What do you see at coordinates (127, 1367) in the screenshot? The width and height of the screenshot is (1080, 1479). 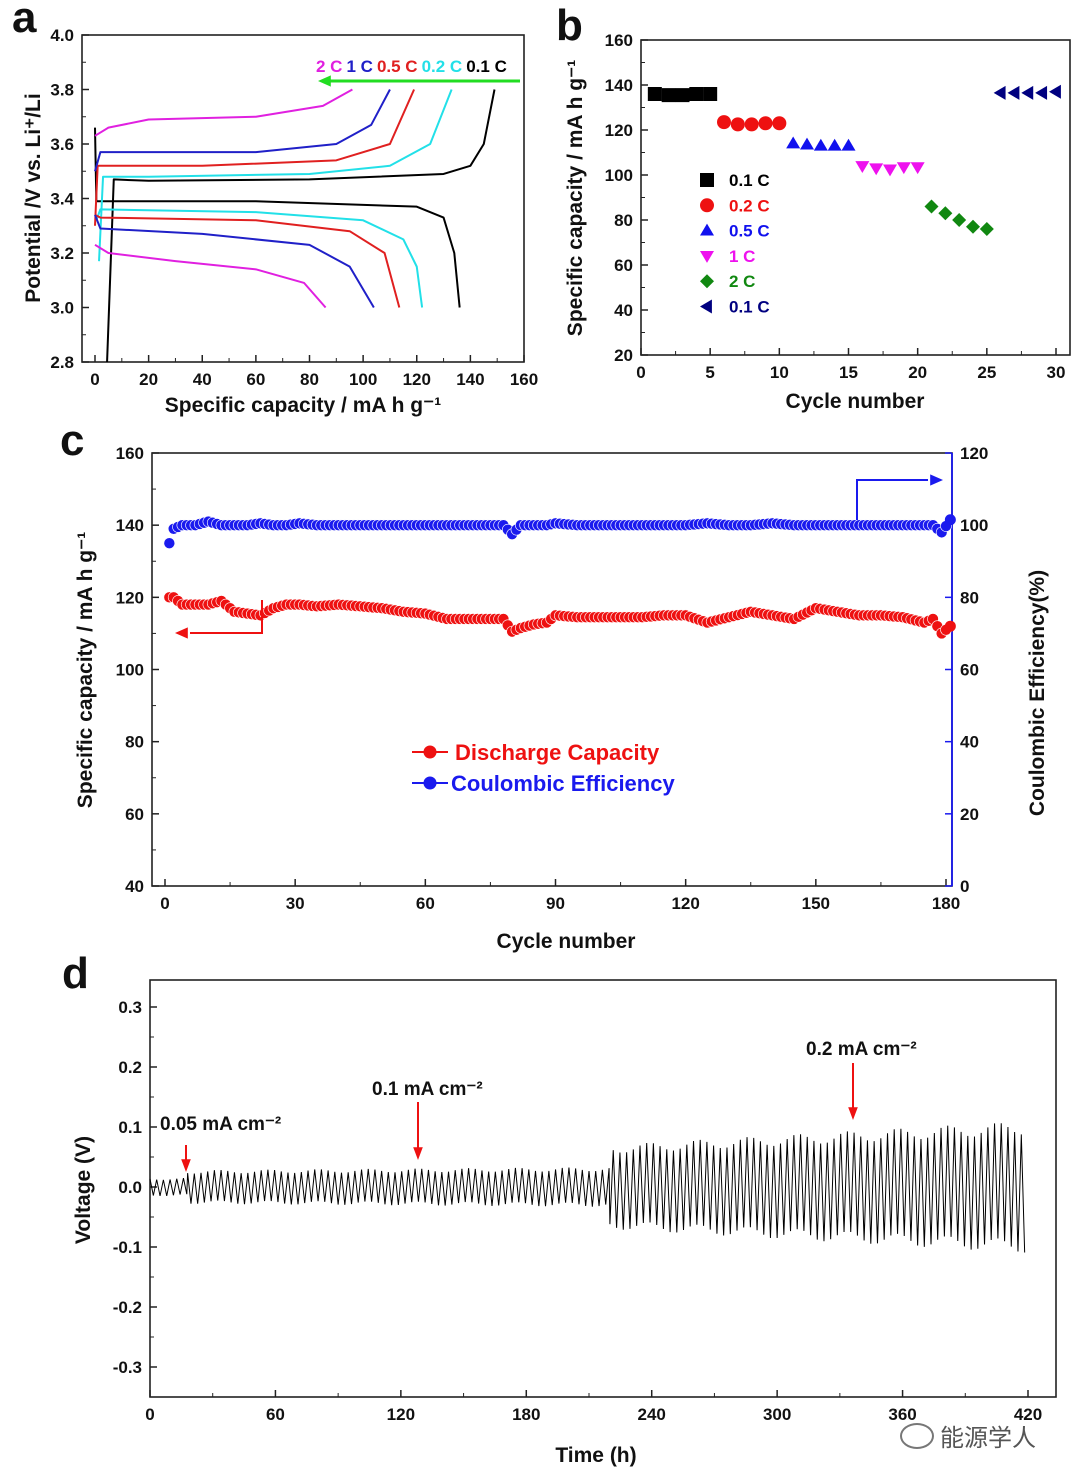 I see `y-tick-label: -0.3` at bounding box center [127, 1367].